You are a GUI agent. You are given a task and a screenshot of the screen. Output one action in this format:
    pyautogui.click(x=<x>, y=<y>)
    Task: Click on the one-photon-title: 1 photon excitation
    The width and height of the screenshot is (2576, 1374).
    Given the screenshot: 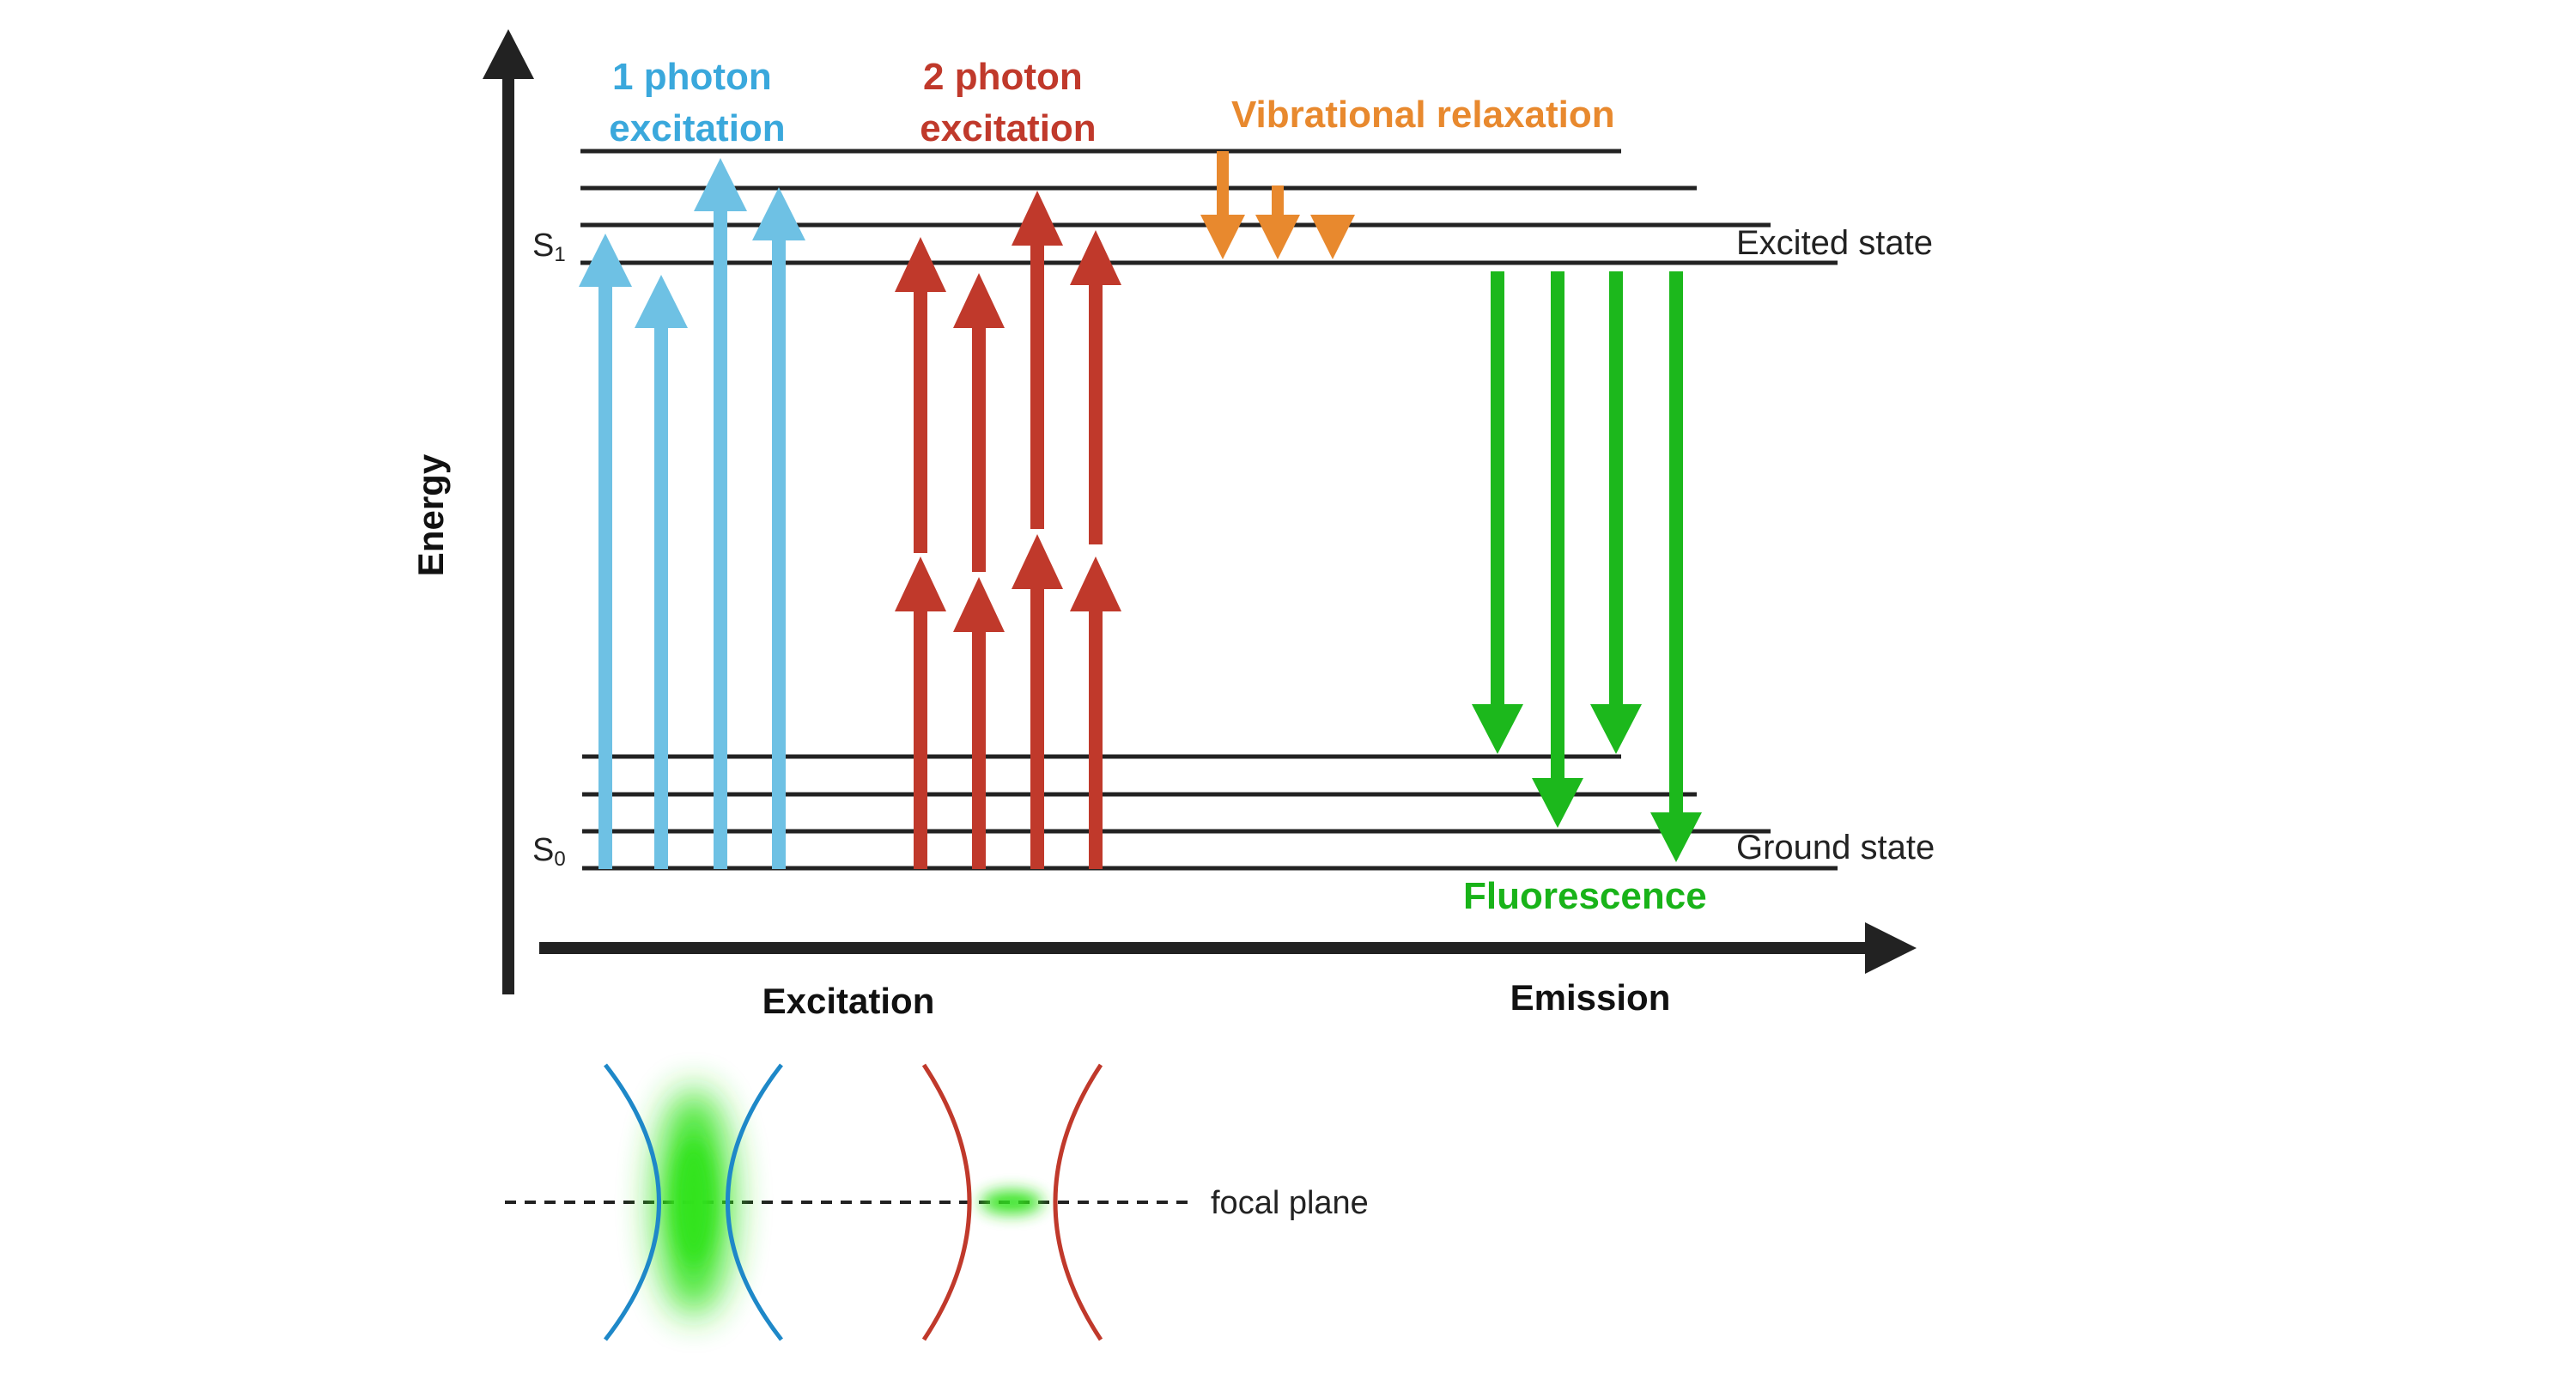 What is the action you would take?
    pyautogui.click(x=697, y=102)
    